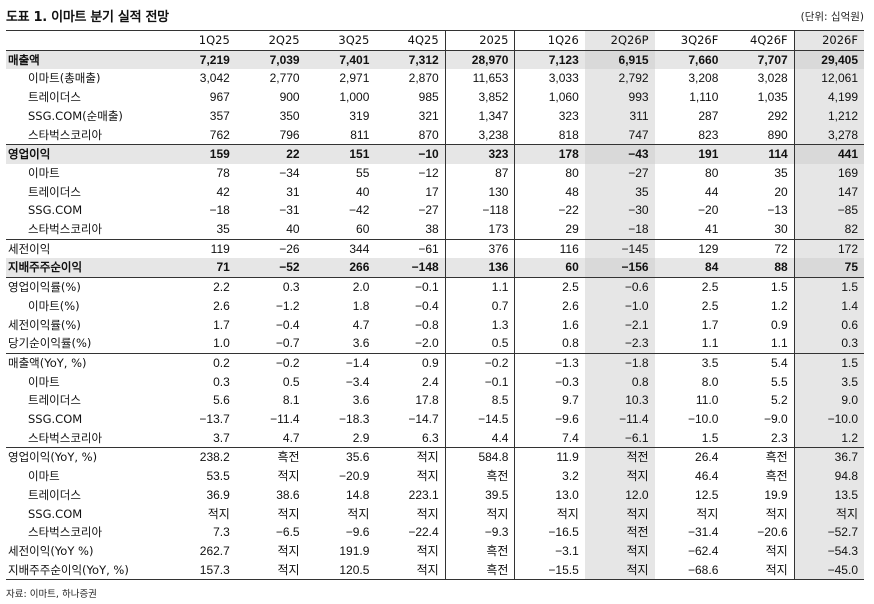  What do you see at coordinates (340, 268) in the screenshot?
I see `cell-value: 266` at bounding box center [340, 268].